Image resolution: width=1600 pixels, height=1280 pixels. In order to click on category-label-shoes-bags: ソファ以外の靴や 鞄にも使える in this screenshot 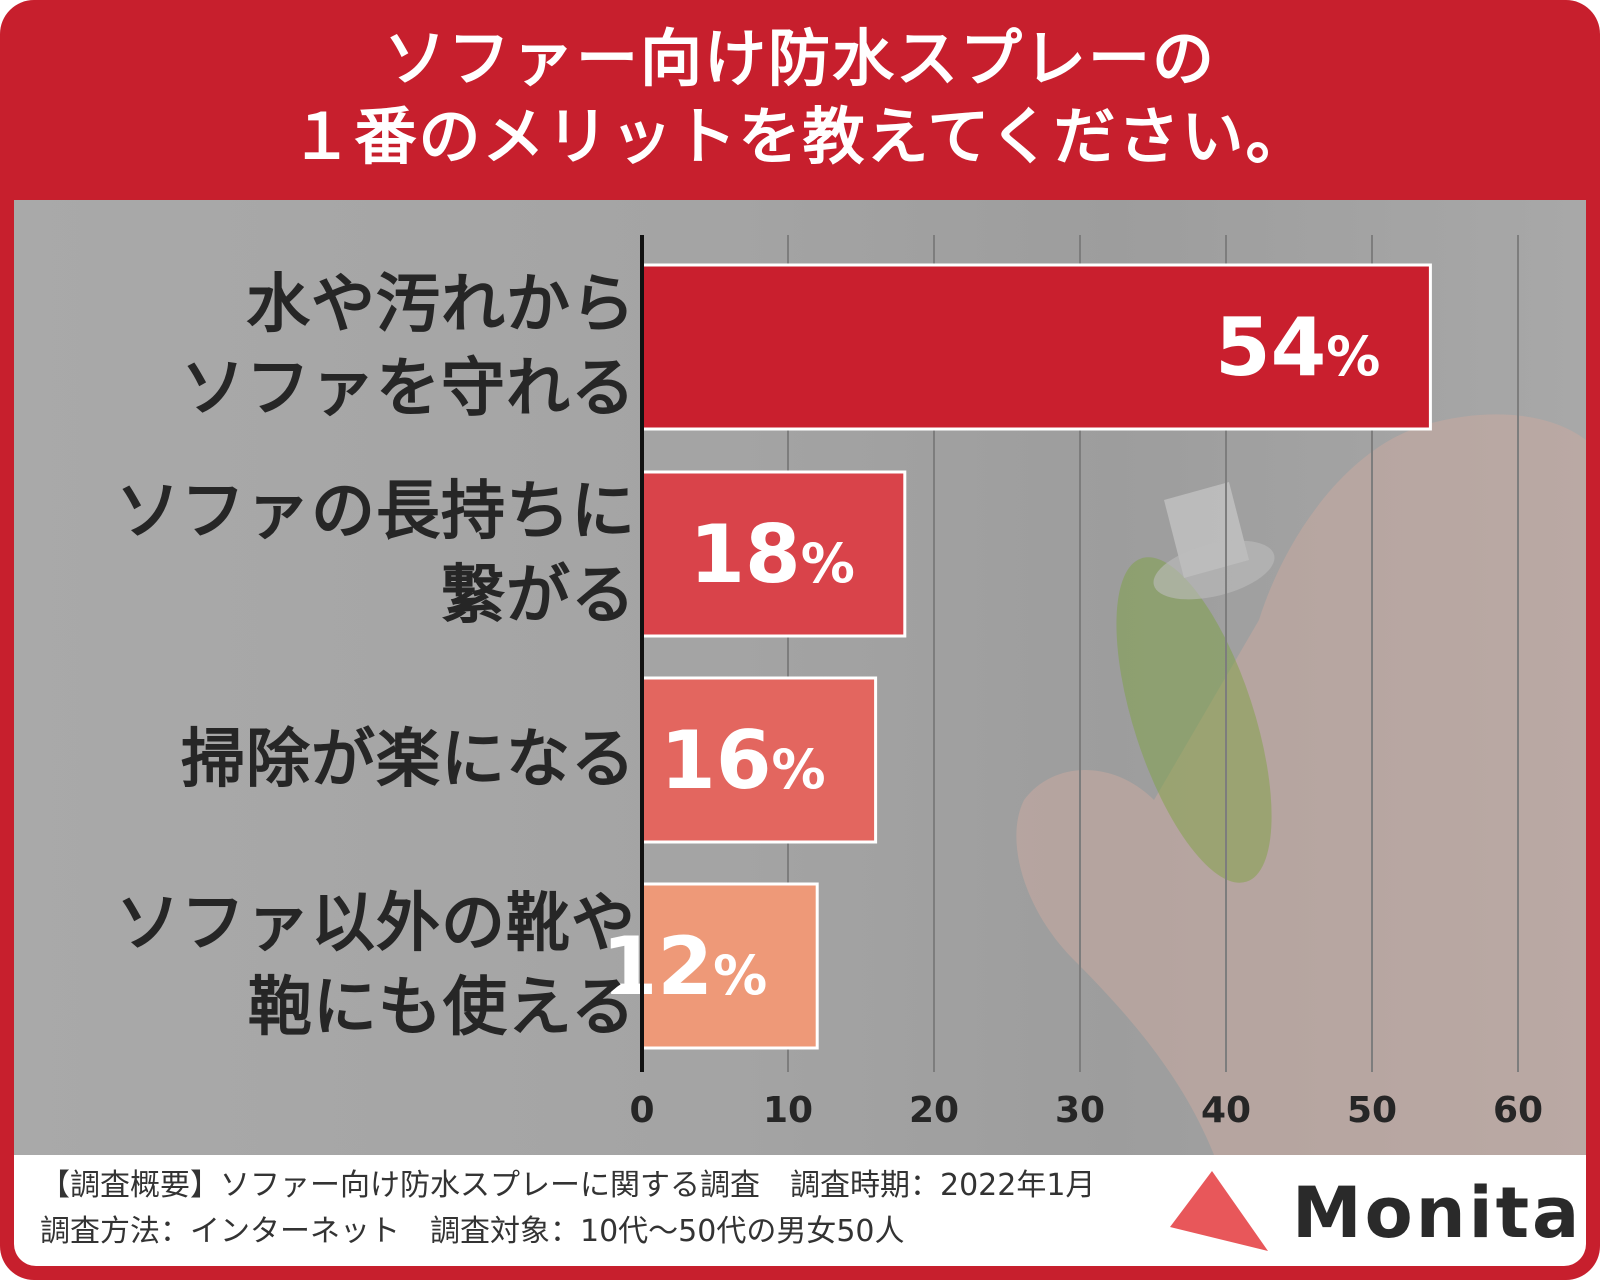, I will do `click(330, 966)`.